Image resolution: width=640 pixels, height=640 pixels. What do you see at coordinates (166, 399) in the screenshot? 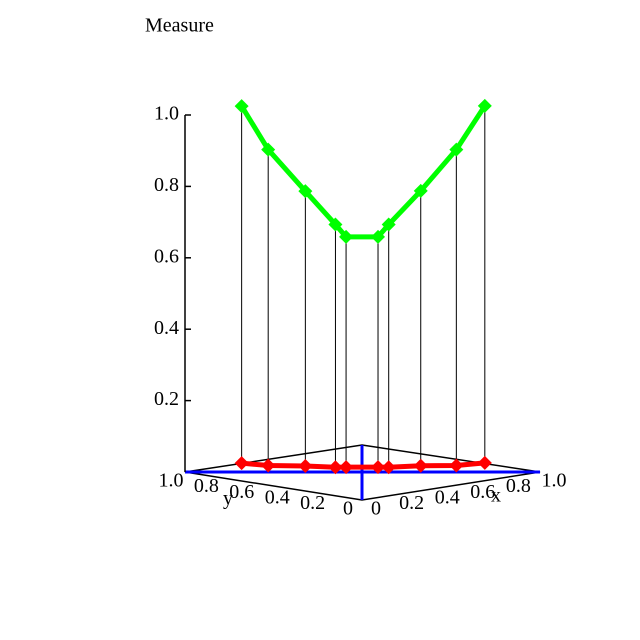
I see `z-tick-label: 0.2` at bounding box center [166, 399].